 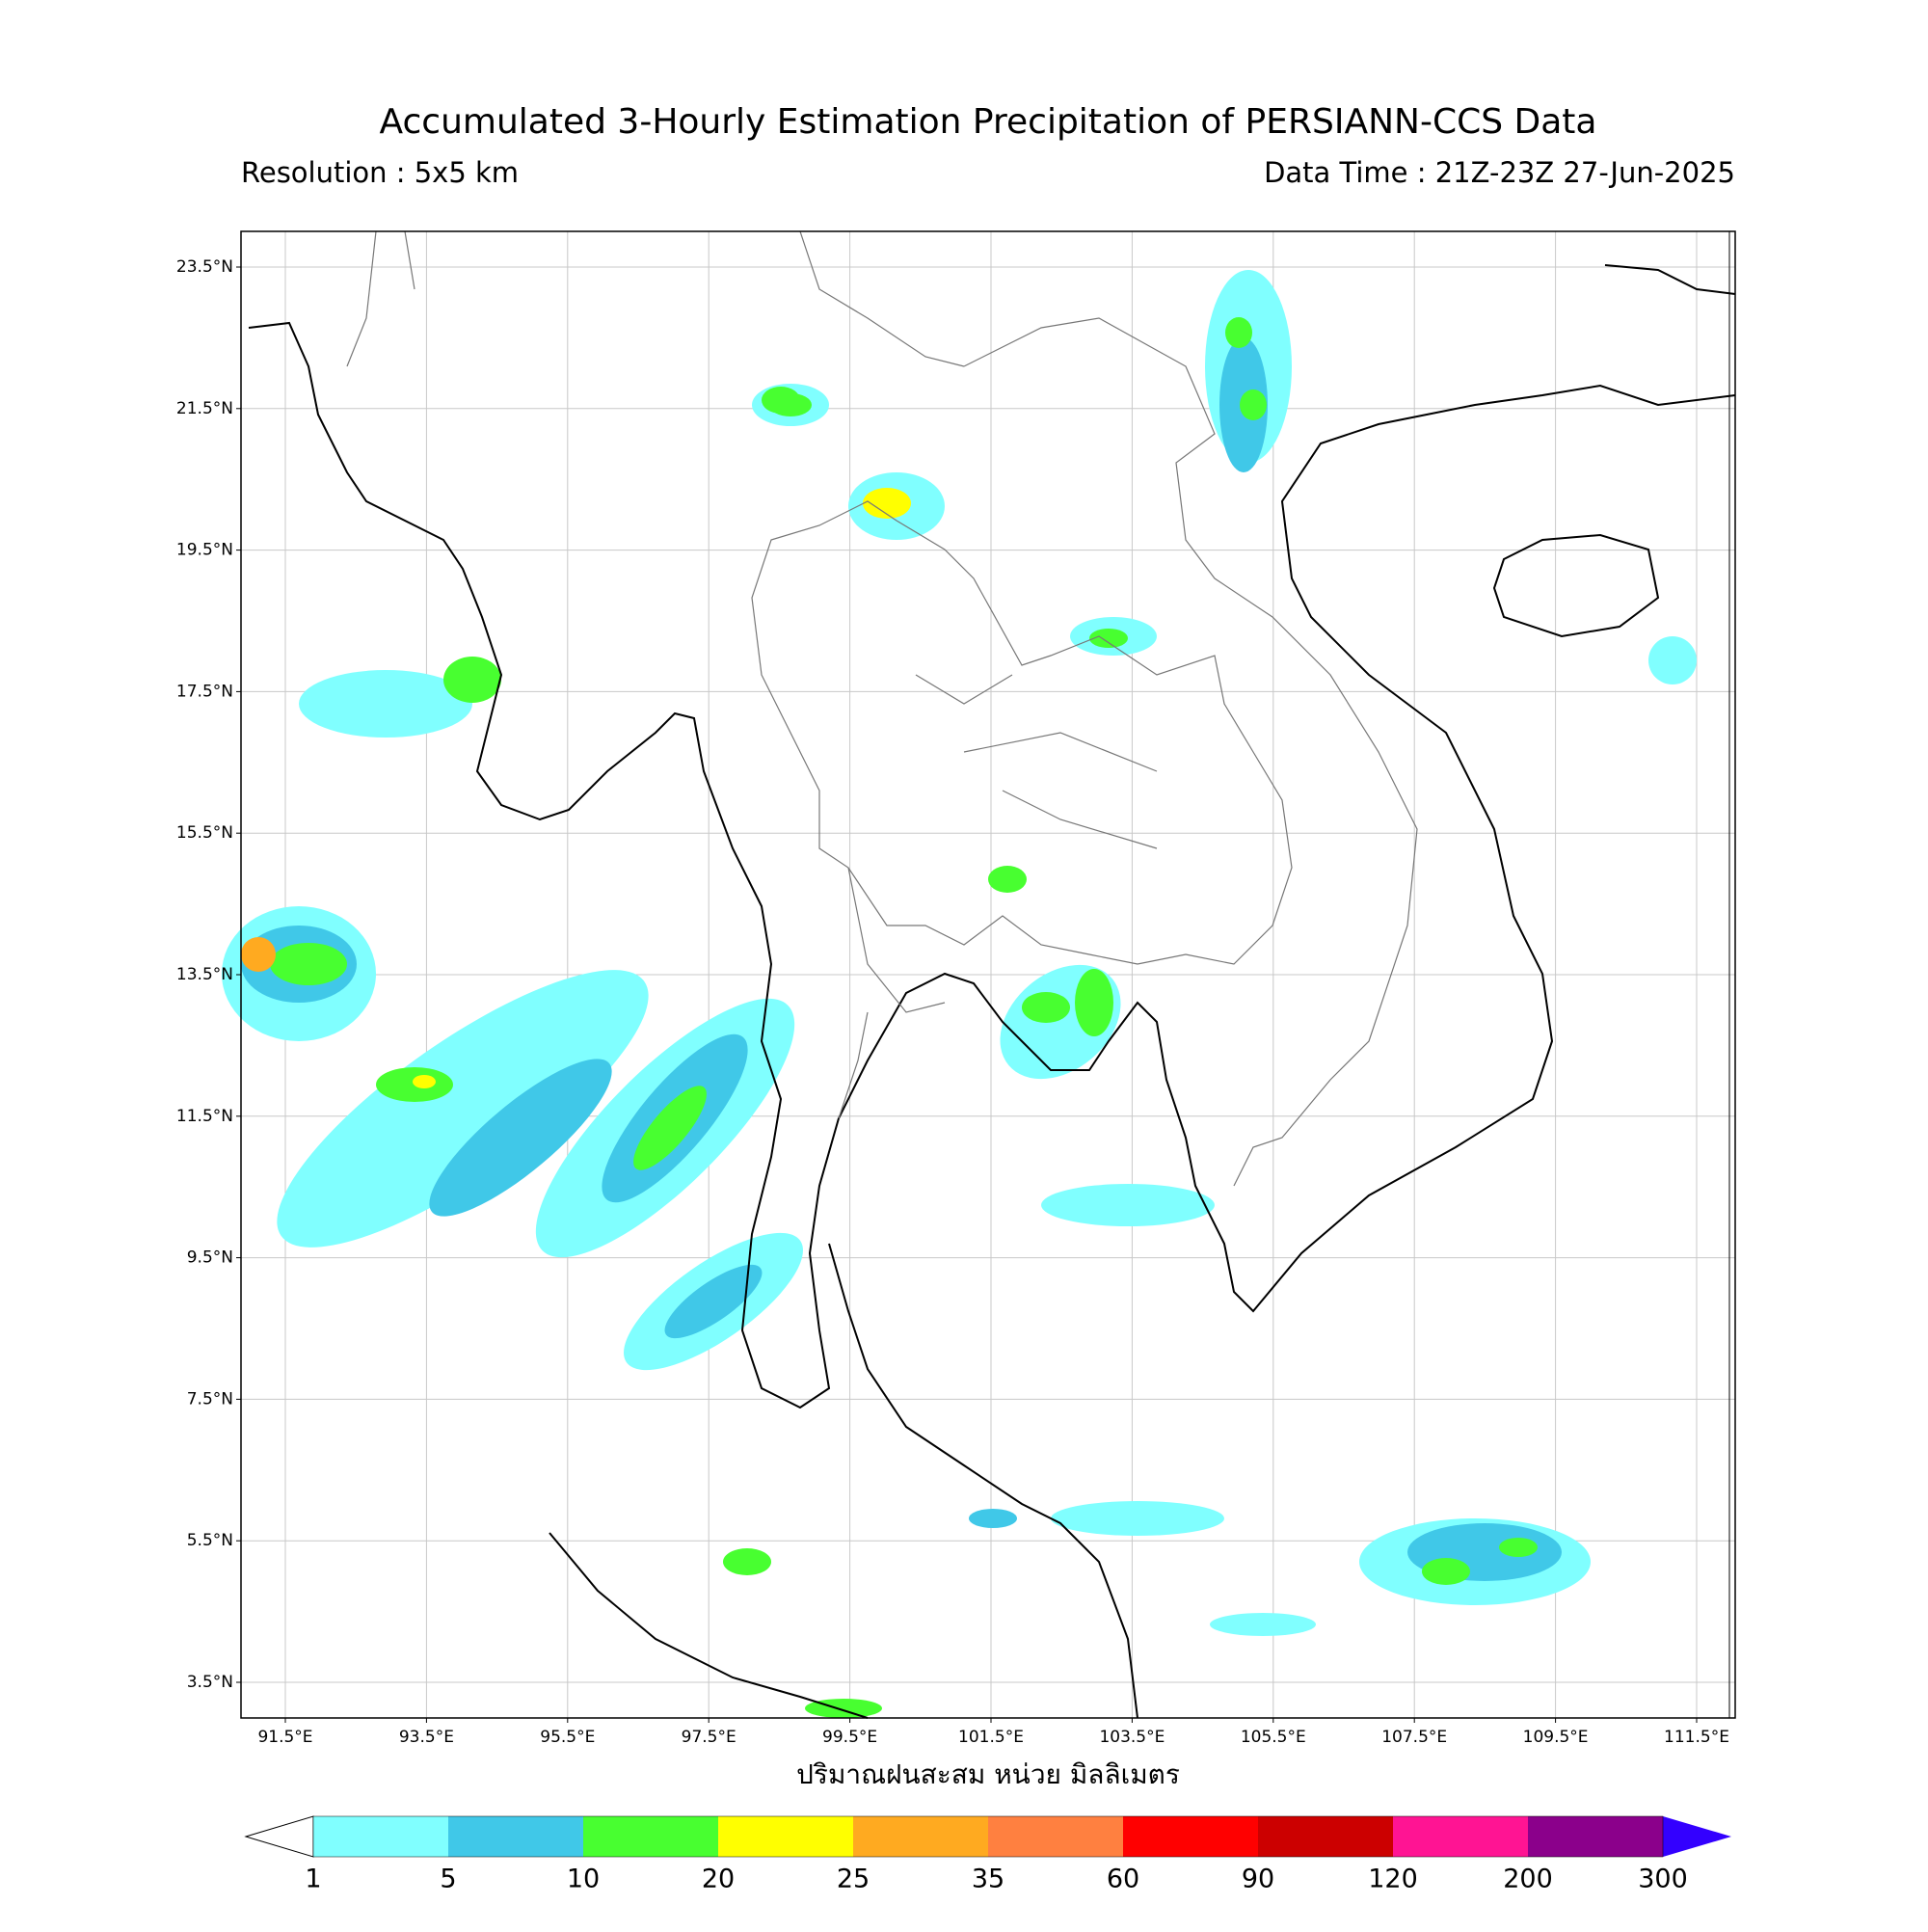 What do you see at coordinates (1132, 1738) in the screenshot?
I see `x-tick-label: 103.5°E` at bounding box center [1132, 1738].